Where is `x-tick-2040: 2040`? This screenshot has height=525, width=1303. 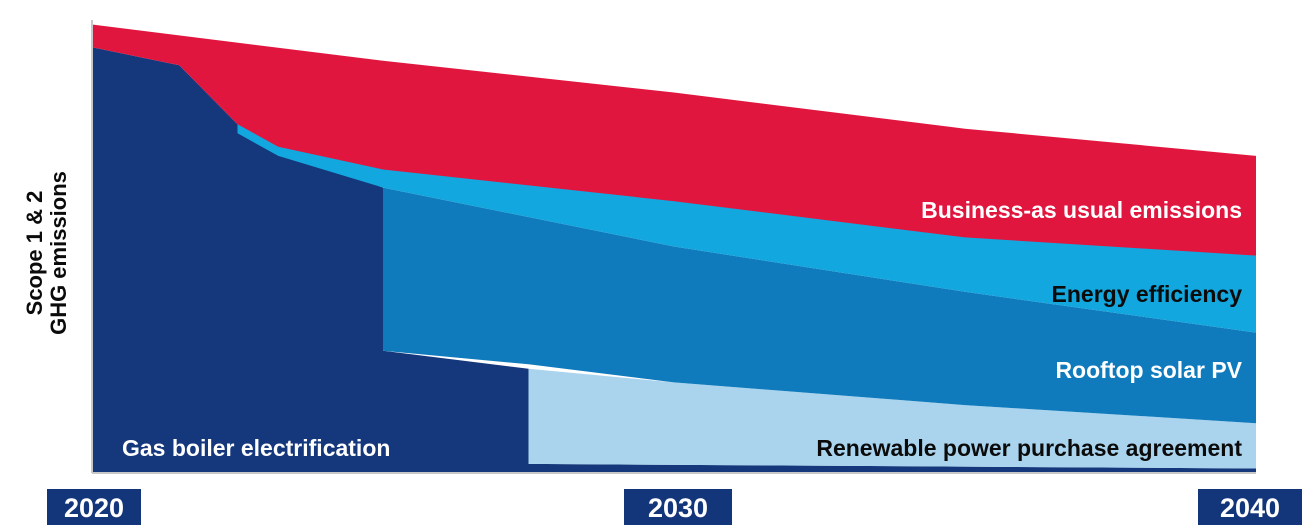
x-tick-2040: 2040 is located at coordinates (1250, 507).